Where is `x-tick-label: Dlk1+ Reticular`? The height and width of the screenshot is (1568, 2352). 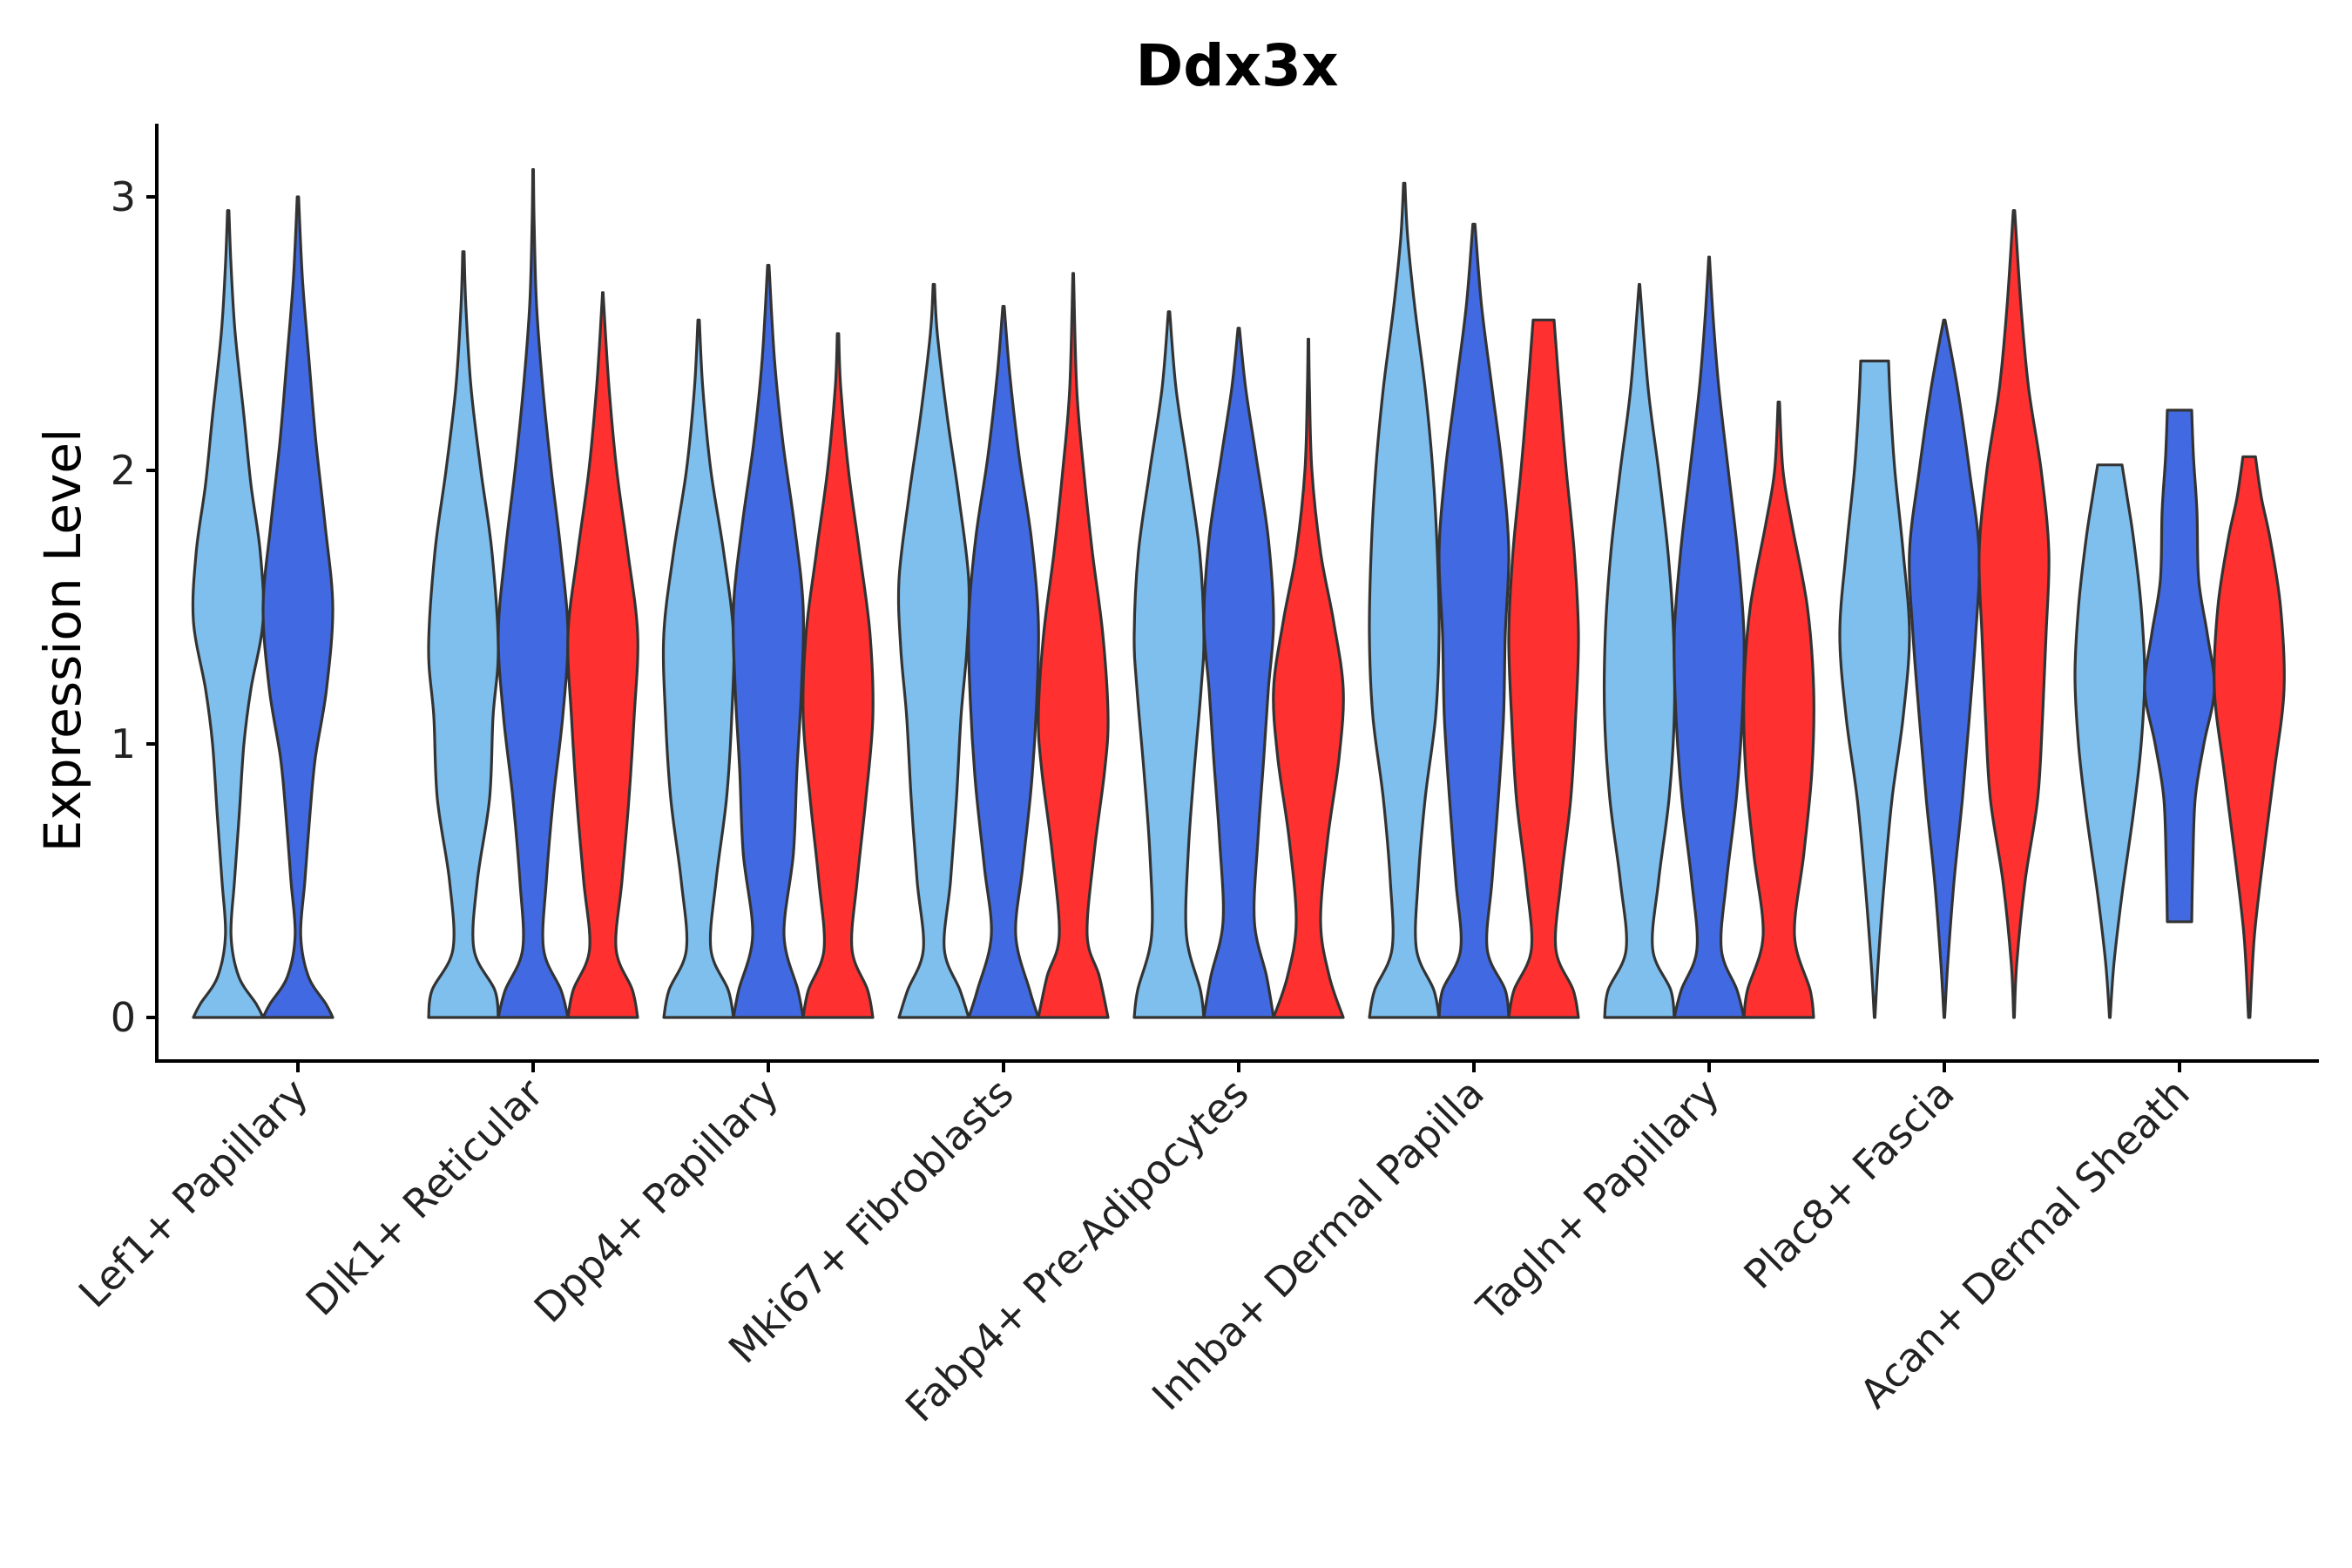 x-tick-label: Dlk1+ Reticular is located at coordinates (425, 1197).